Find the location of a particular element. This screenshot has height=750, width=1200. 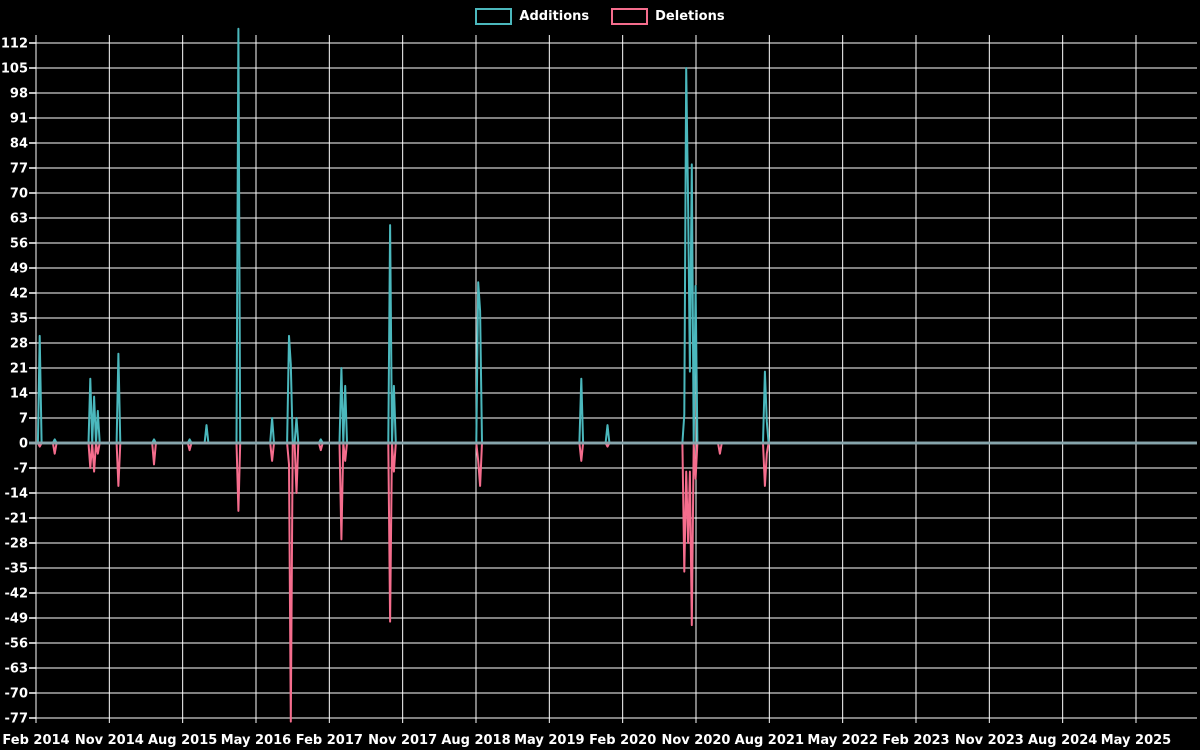

y-tick-label: 77 is located at coordinates (19, 169).